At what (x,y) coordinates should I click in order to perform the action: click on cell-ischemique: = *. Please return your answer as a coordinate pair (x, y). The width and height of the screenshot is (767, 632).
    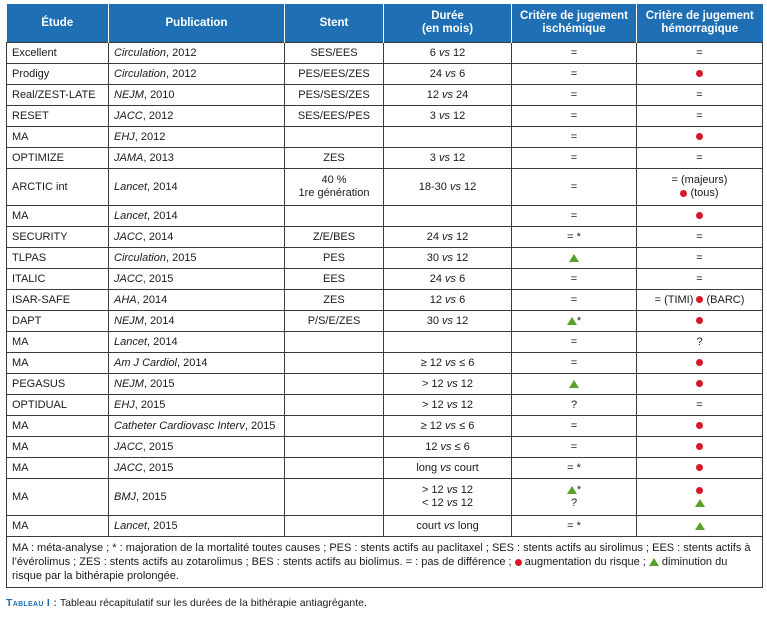
    Looking at the image, I should click on (574, 468).